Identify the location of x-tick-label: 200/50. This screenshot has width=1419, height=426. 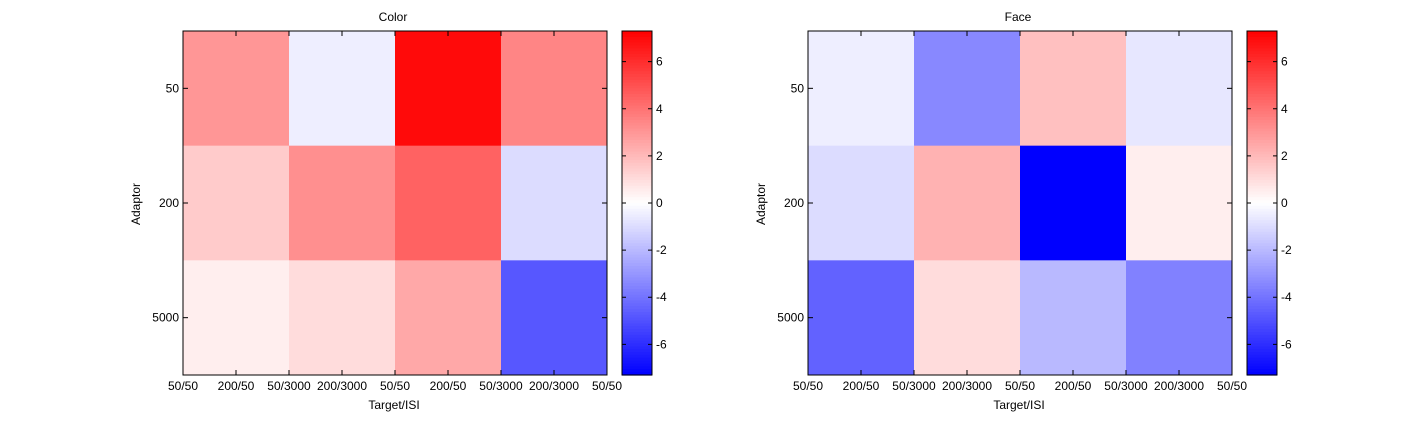
(1073, 386).